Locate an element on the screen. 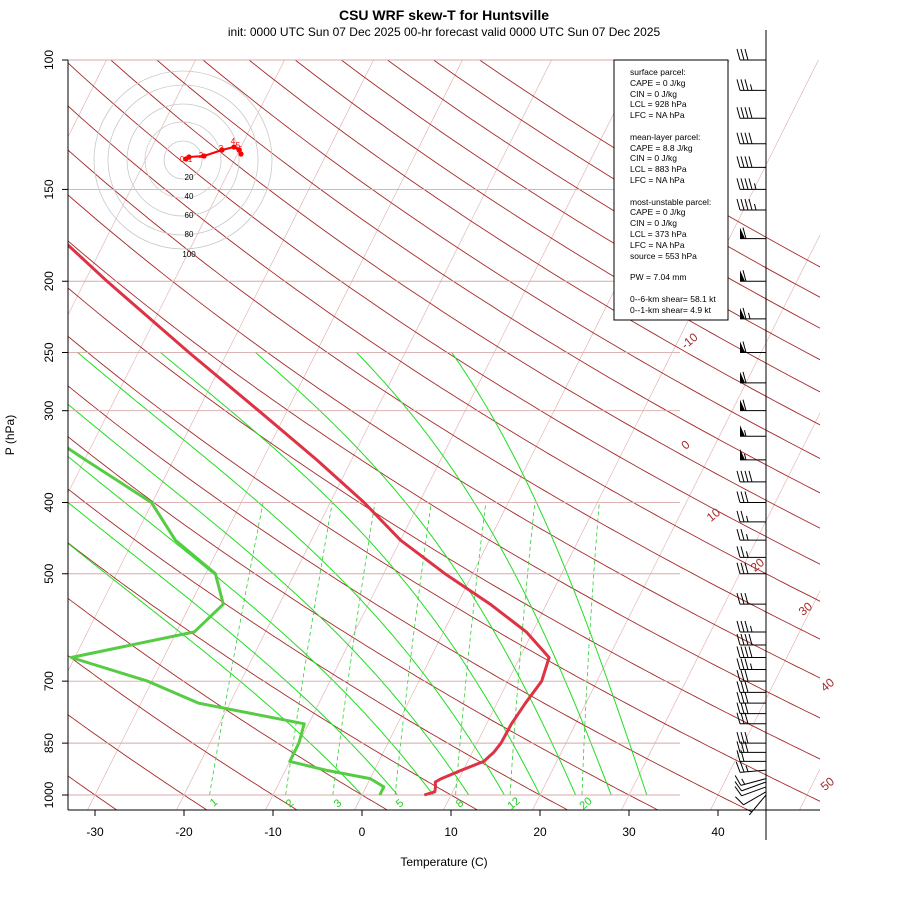 The image size is (900, 900). hodograph-ring-label: 100 is located at coordinates (189, 254).